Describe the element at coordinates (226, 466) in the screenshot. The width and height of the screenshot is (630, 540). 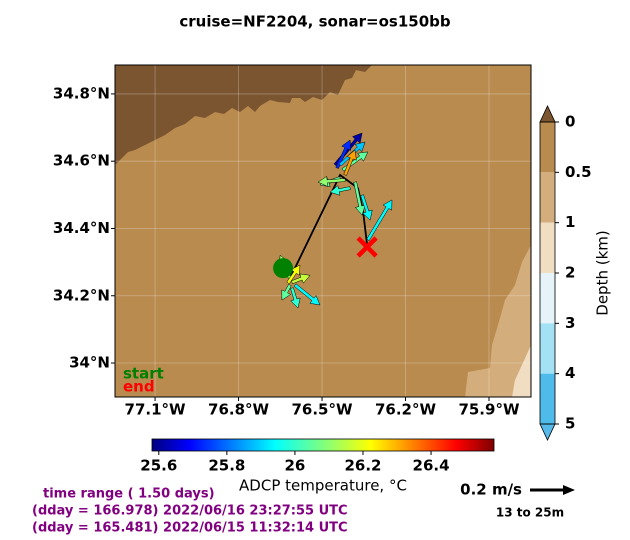
I see `temp-tick-label: 25.8` at that location.